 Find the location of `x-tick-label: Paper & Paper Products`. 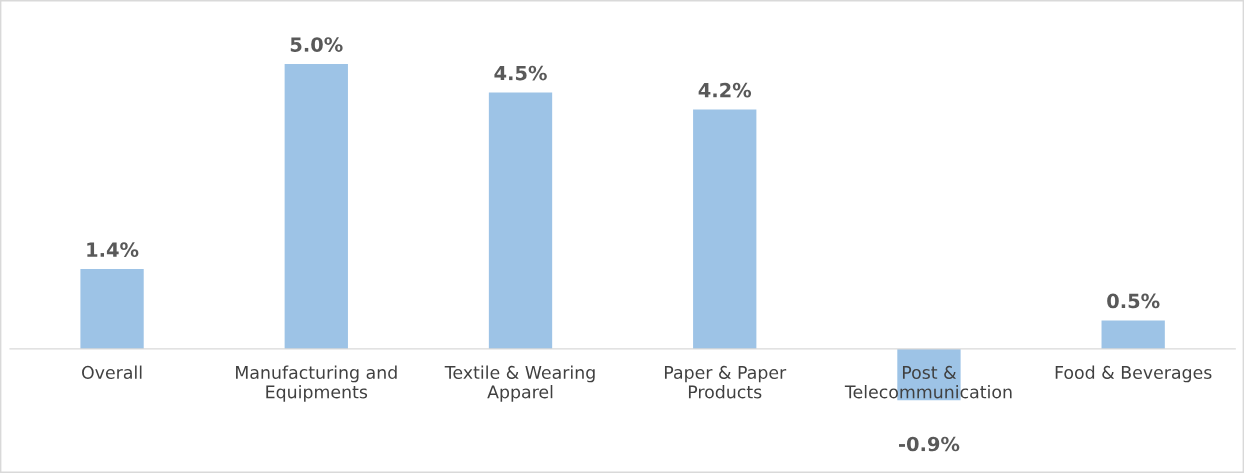

x-tick-label: Paper & Paper Products is located at coordinates (725, 382).